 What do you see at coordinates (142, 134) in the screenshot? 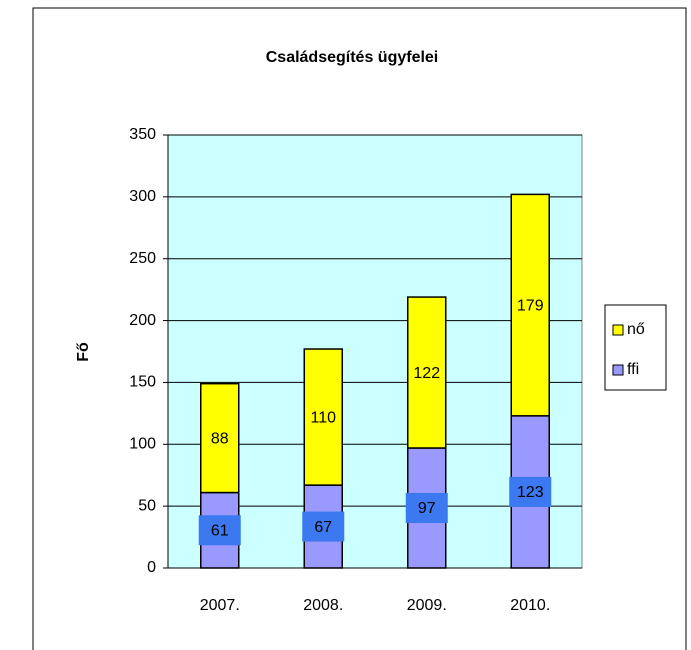
I see `y-tick-label: 350` at bounding box center [142, 134].